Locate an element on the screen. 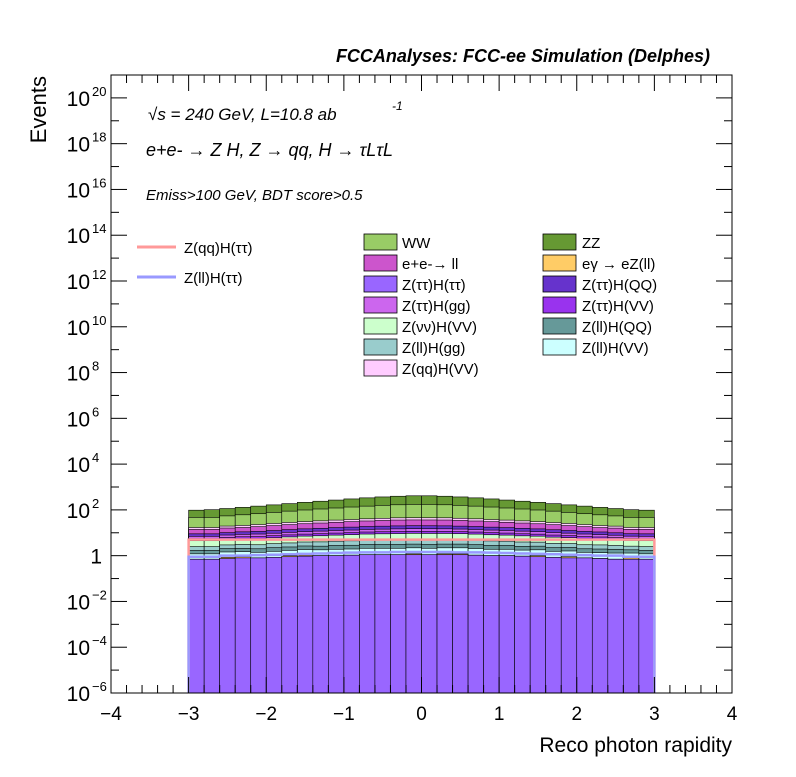 This screenshot has height=777, width=796. y-tick-exponent: 8 is located at coordinates (95, 366).